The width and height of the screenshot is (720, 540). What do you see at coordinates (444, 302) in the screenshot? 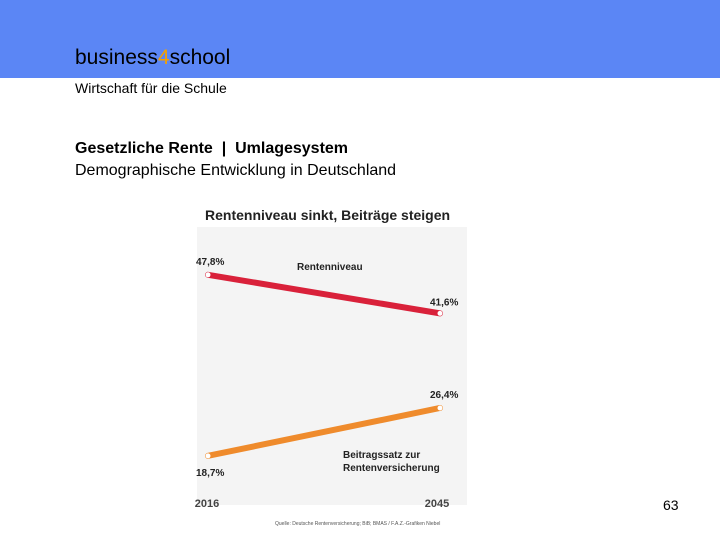
I see `data-label-rentenniveau-1: 41,6%` at bounding box center [444, 302].